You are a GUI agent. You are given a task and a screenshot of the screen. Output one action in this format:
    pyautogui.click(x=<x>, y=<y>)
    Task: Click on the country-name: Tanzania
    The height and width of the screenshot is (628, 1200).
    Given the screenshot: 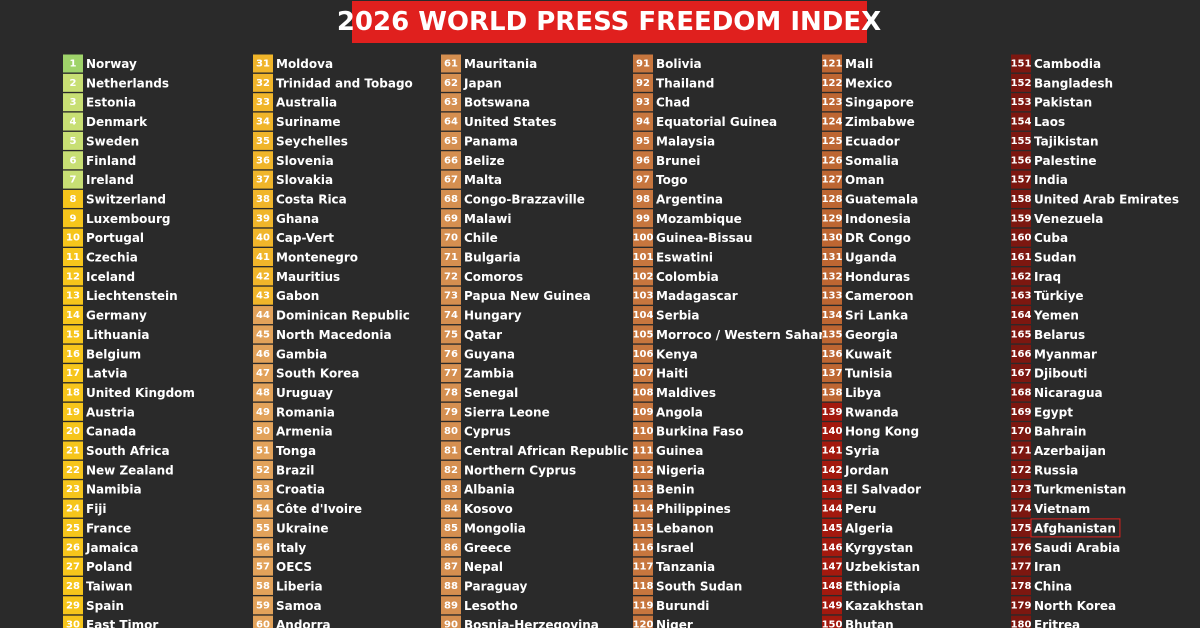 What is the action you would take?
    pyautogui.click(x=685, y=567)
    